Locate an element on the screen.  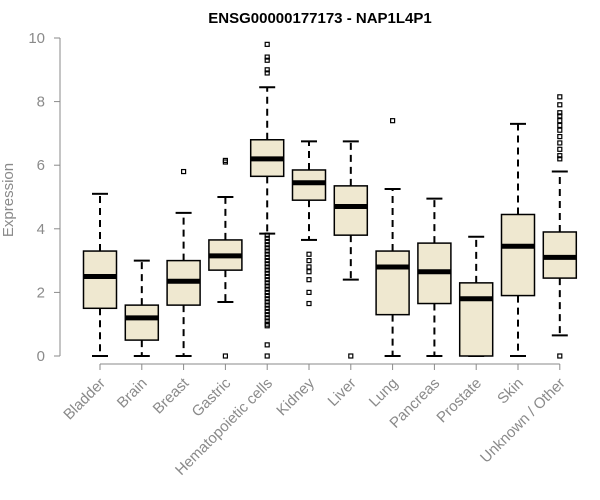
chart-title: ENSG00000177173 - NAP1L4P1 is located at coordinates (319, 18).